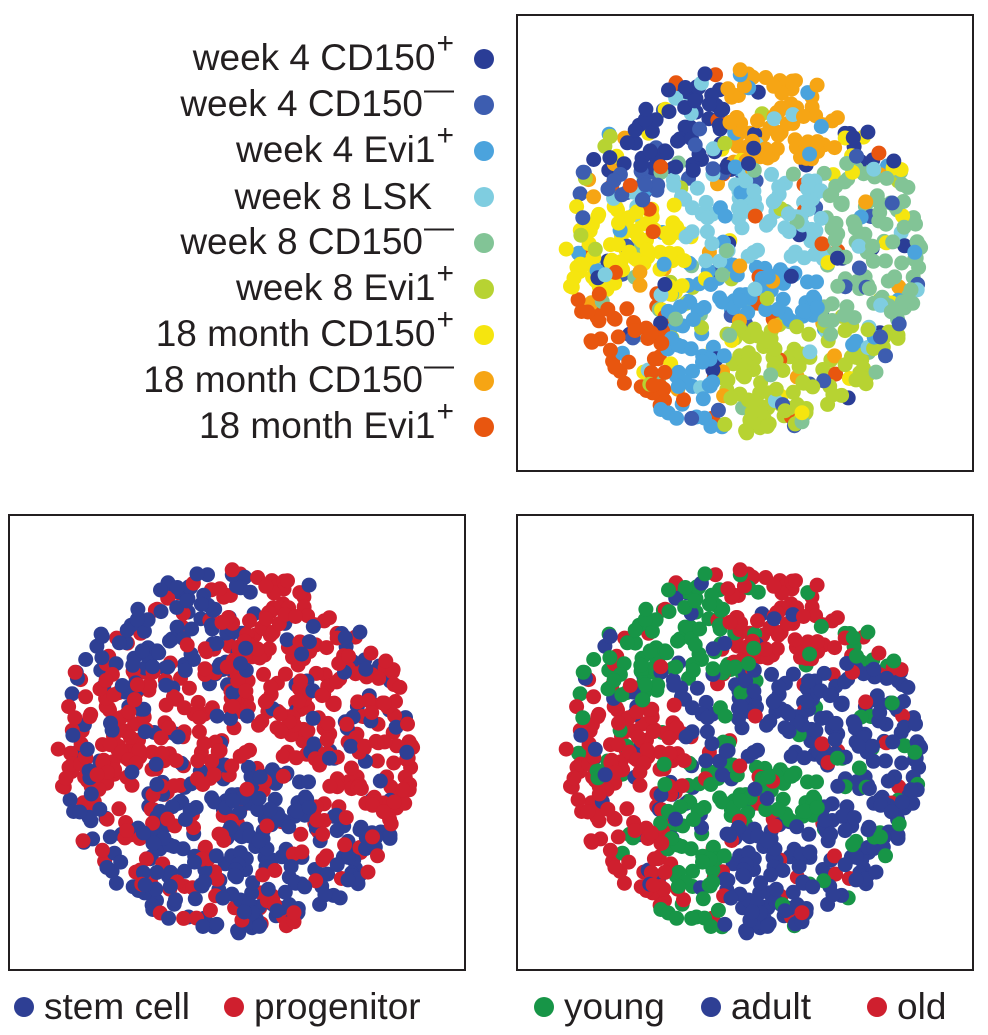 This screenshot has height=1035, width=988. Describe the element at coordinates (364, 197) in the screenshot. I see `legend-entry-week8-lsk: week 8 LSK` at that location.